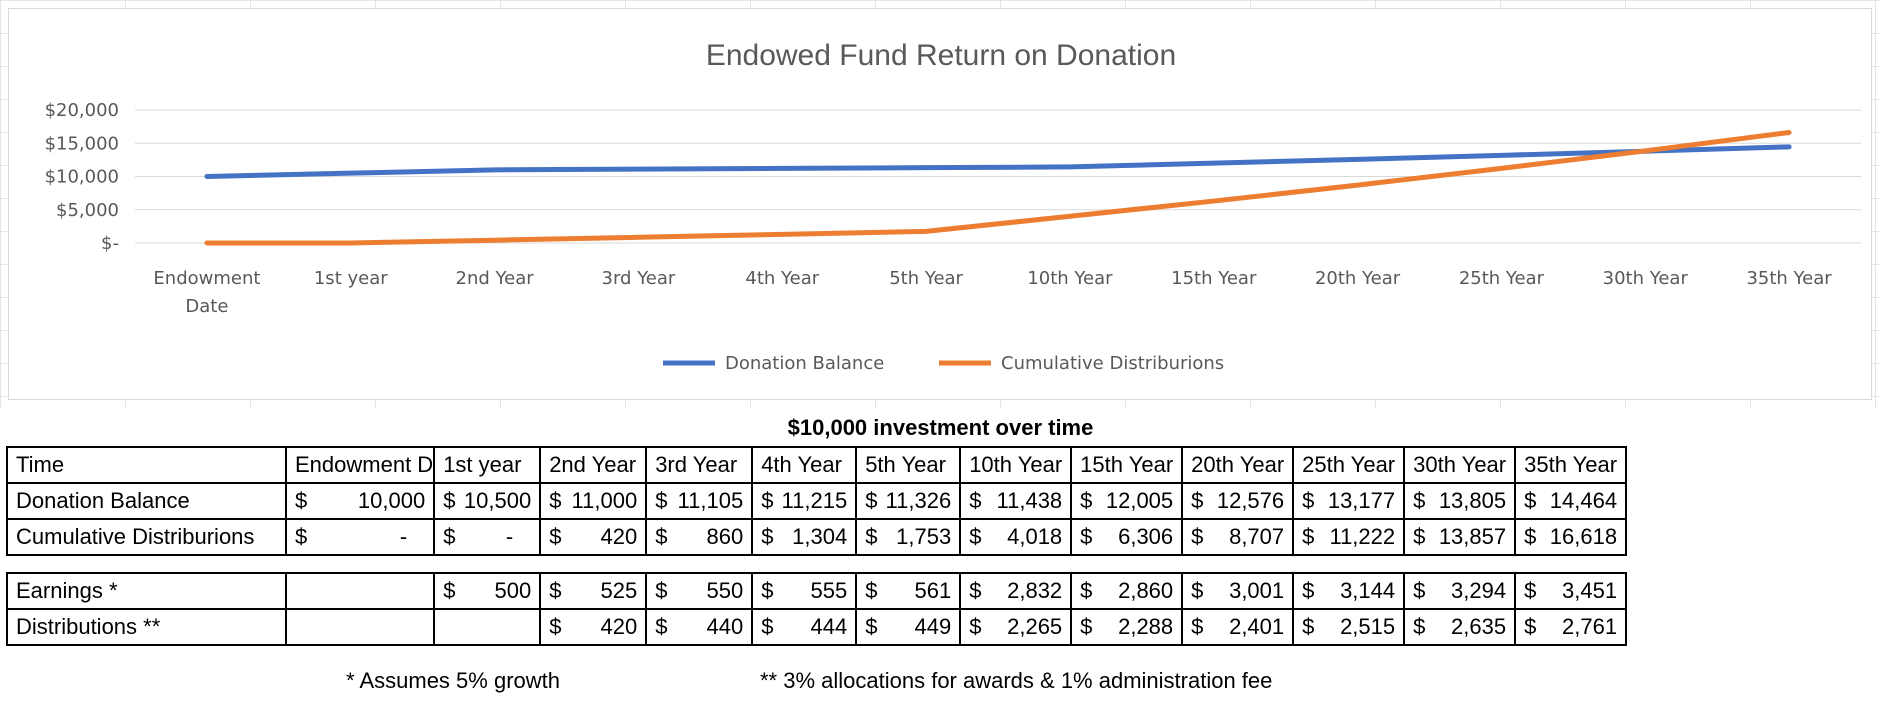  What do you see at coordinates (82, 110) in the screenshot?
I see `y-tick-label: $20,000` at bounding box center [82, 110].